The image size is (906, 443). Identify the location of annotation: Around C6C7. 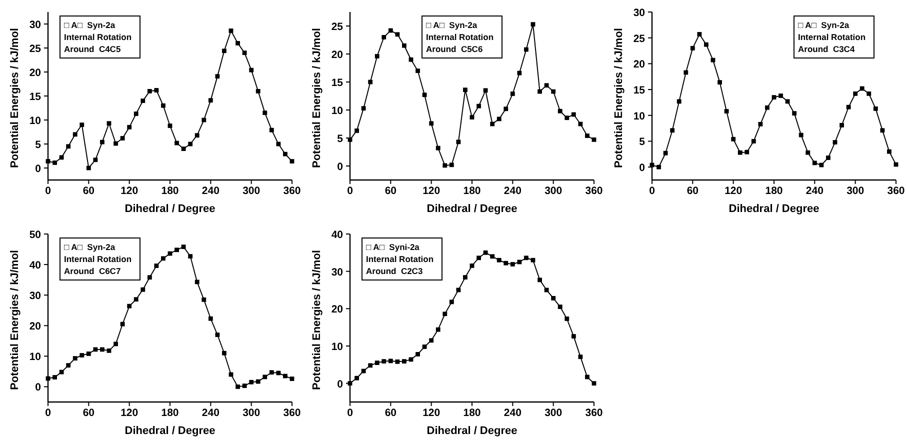
(92, 271).